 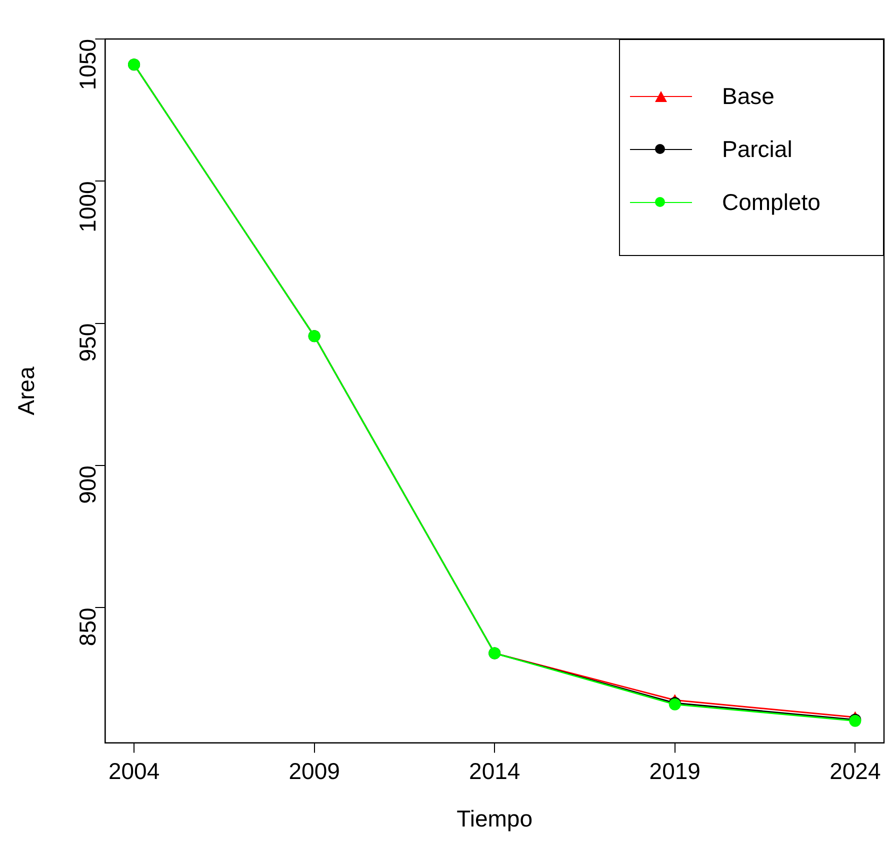 I want to click on x-tick-label: 2009, so click(x=314, y=771).